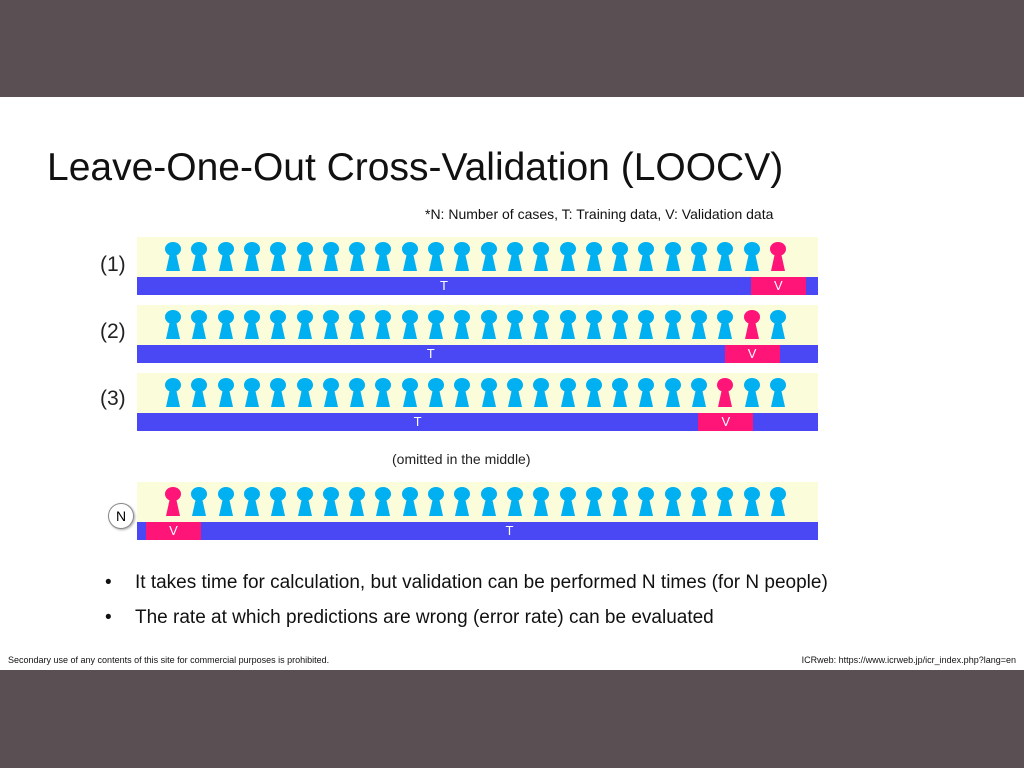 The width and height of the screenshot is (1024, 768). I want to click on row-label-3: (3), so click(113, 398).